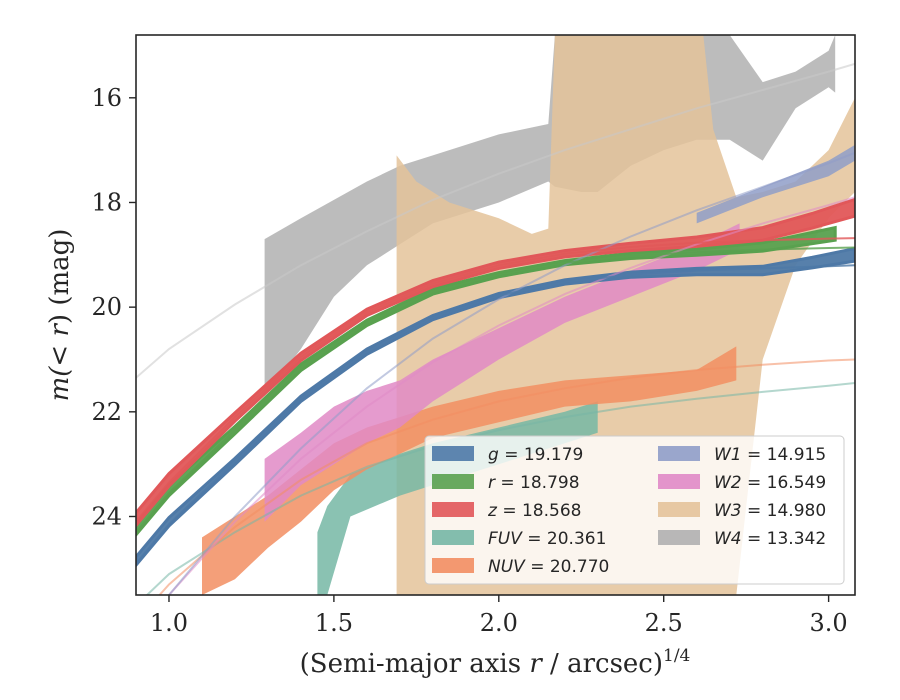 The width and height of the screenshot is (900, 700). Describe the element at coordinates (664, 623) in the screenshot. I see `x-tick-label: 2.5` at that location.